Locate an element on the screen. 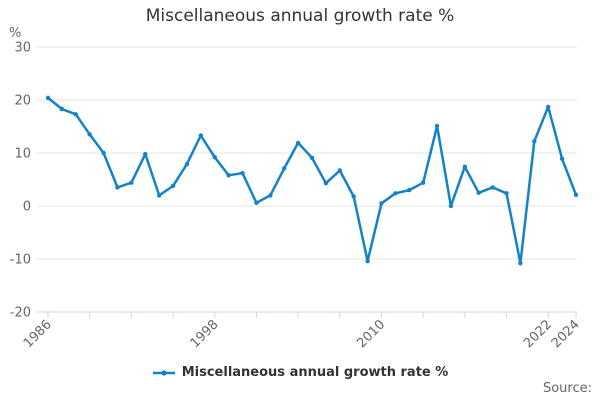  y-tick-label: 10 is located at coordinates (22, 154).